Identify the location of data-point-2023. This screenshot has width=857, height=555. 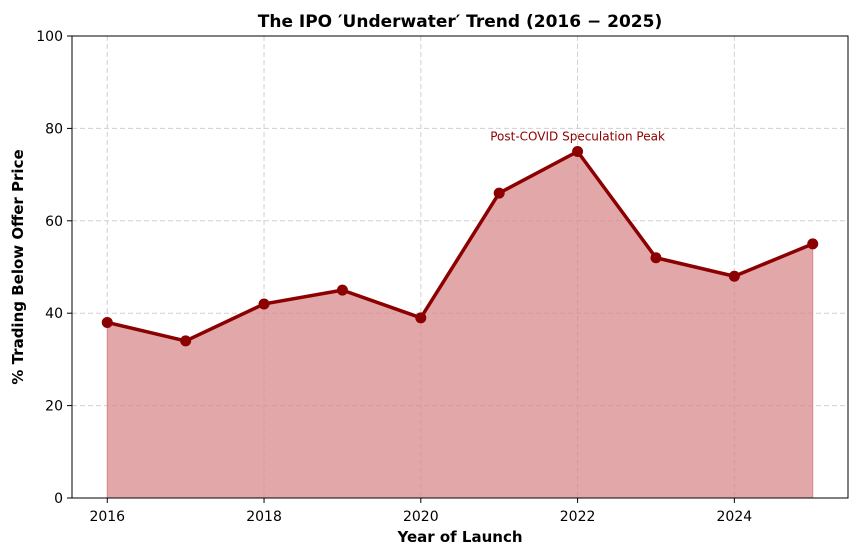
(656, 258).